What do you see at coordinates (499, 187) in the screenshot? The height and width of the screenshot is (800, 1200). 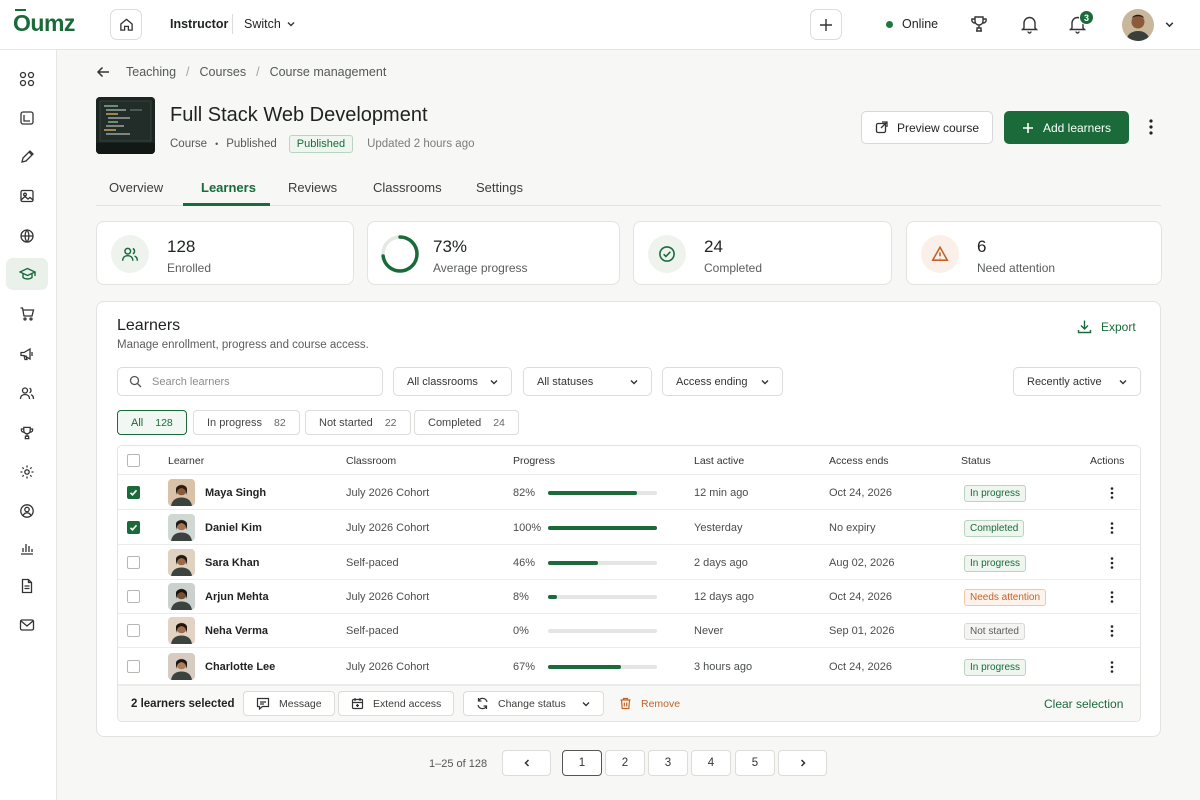 I see `tab-settings: Settings` at bounding box center [499, 187].